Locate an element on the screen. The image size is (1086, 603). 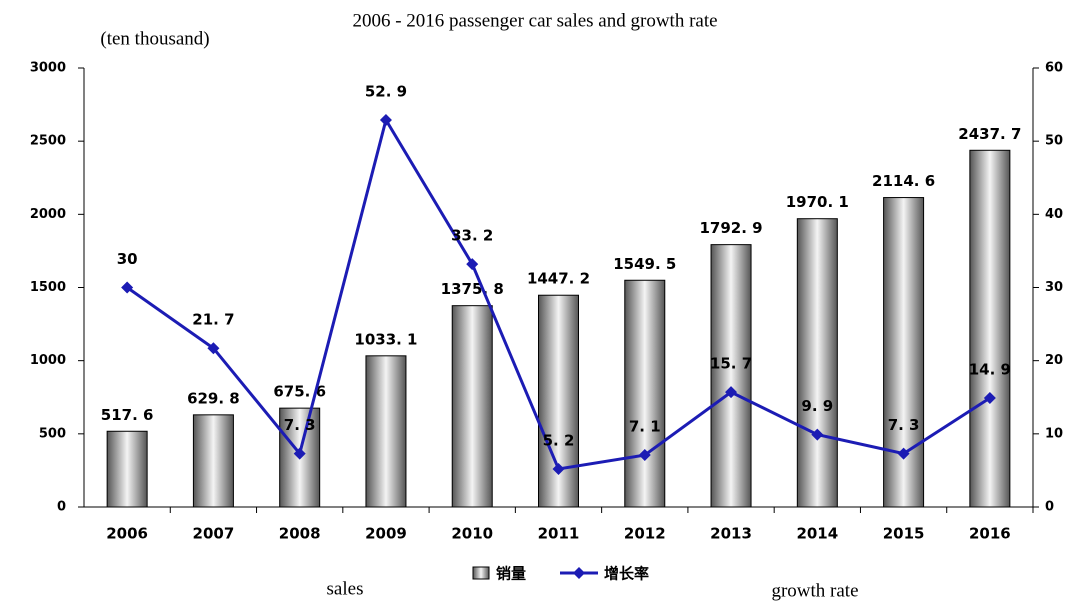
value-label: 1447. 2 is located at coordinates (558, 279).